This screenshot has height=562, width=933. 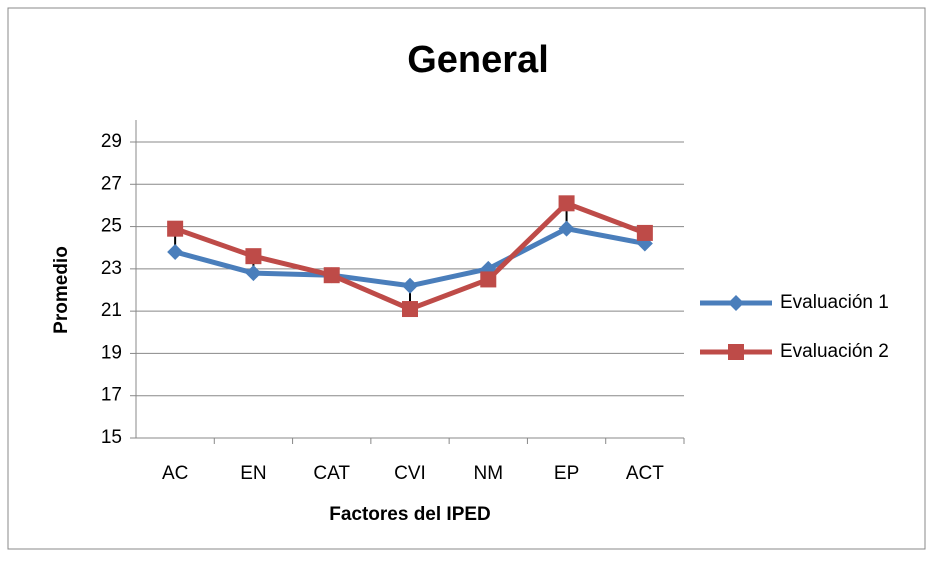 What do you see at coordinates (111, 395) in the screenshot?
I see `y-tick-label: 17` at bounding box center [111, 395].